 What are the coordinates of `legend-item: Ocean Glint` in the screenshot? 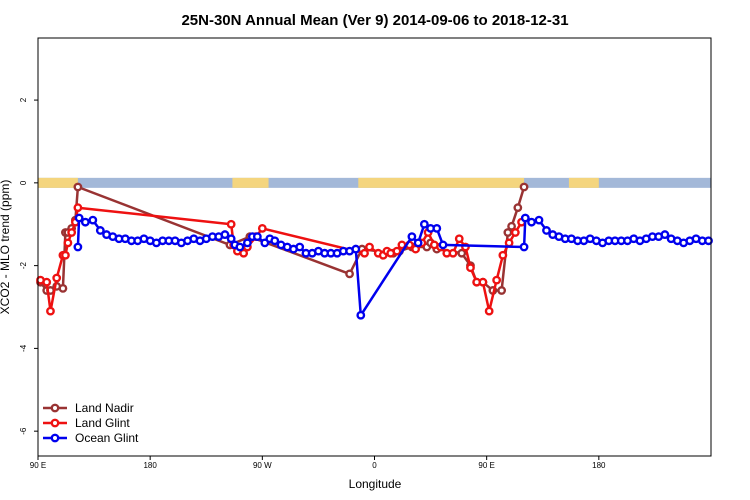 It's located at (91, 438).